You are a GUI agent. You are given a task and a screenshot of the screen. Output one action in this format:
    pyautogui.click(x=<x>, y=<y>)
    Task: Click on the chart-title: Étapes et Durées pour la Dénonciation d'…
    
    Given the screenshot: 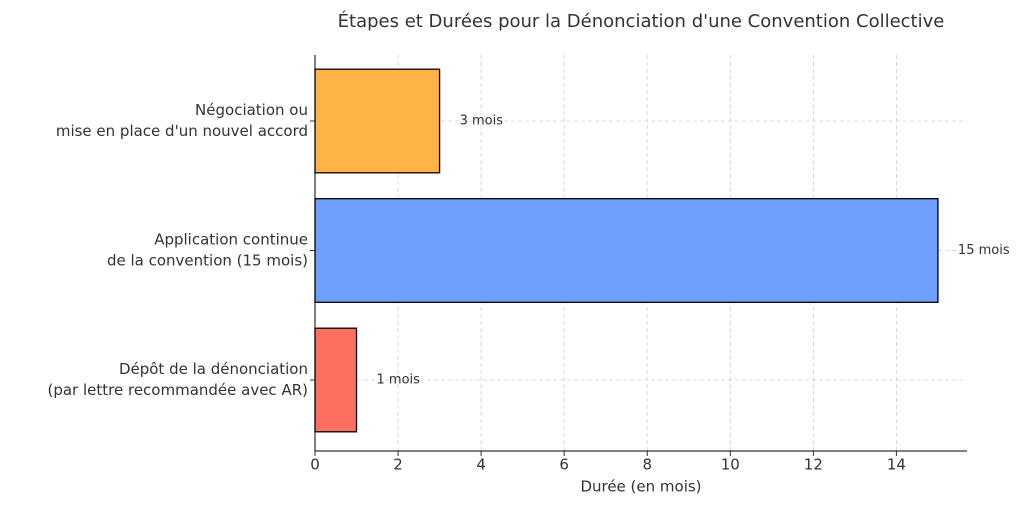 What is the action you would take?
    pyautogui.click(x=641, y=21)
    